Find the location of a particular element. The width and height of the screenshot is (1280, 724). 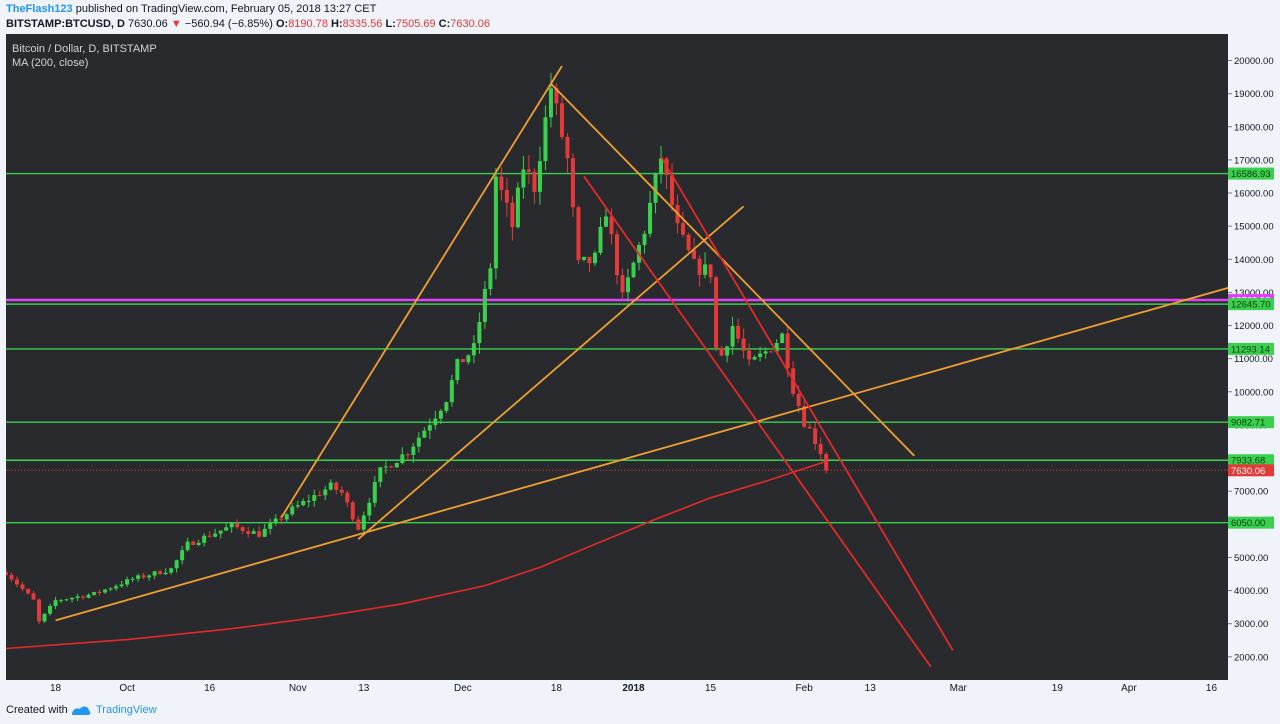

price-label-text: 7630.06 is located at coordinates (1248, 471).